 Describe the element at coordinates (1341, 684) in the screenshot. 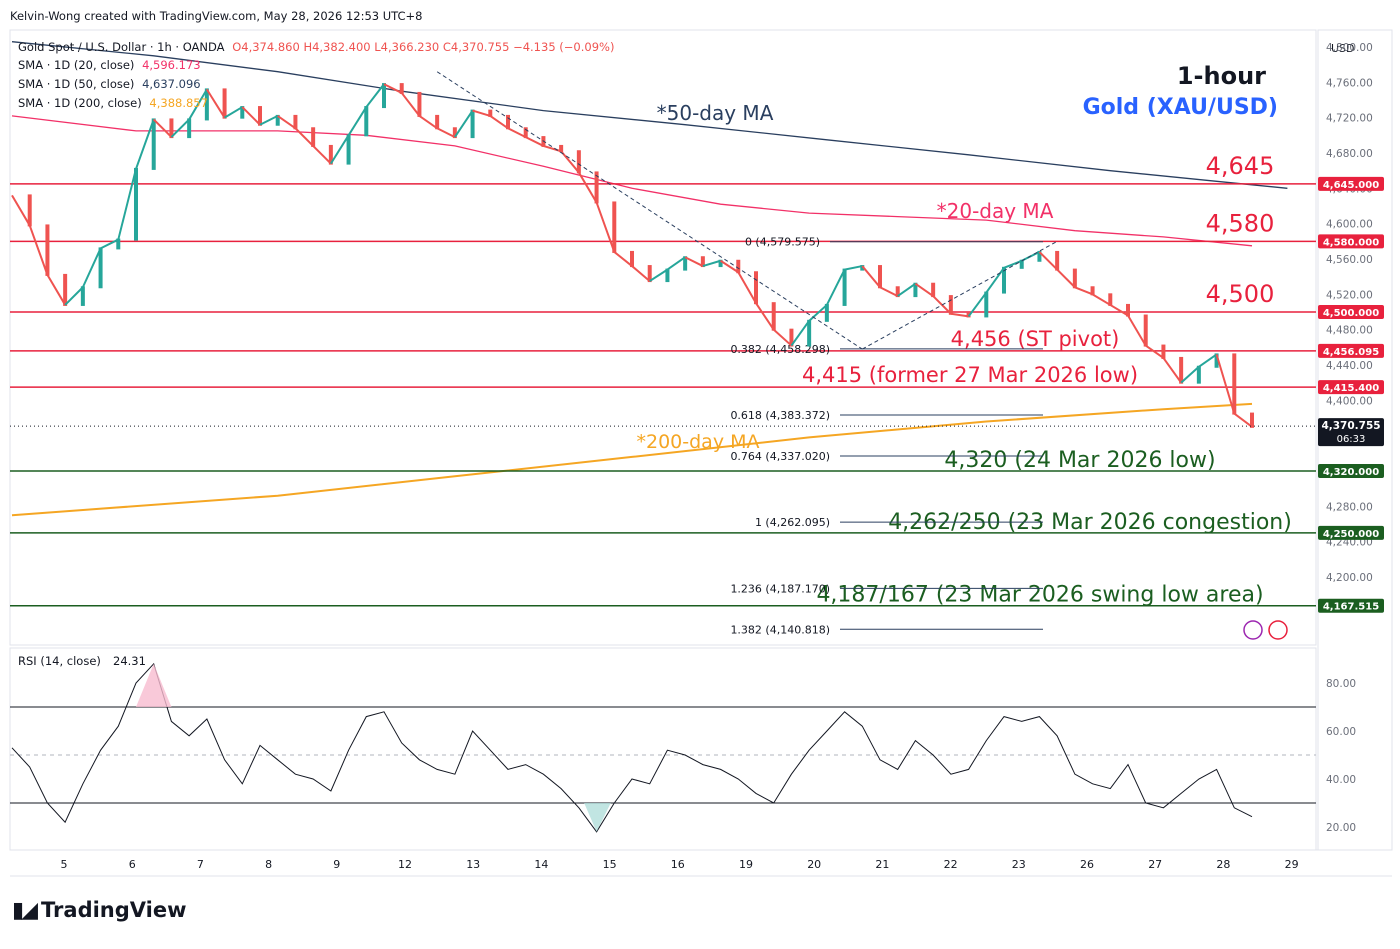

I see `rsi-tick-label: 80.00` at that location.